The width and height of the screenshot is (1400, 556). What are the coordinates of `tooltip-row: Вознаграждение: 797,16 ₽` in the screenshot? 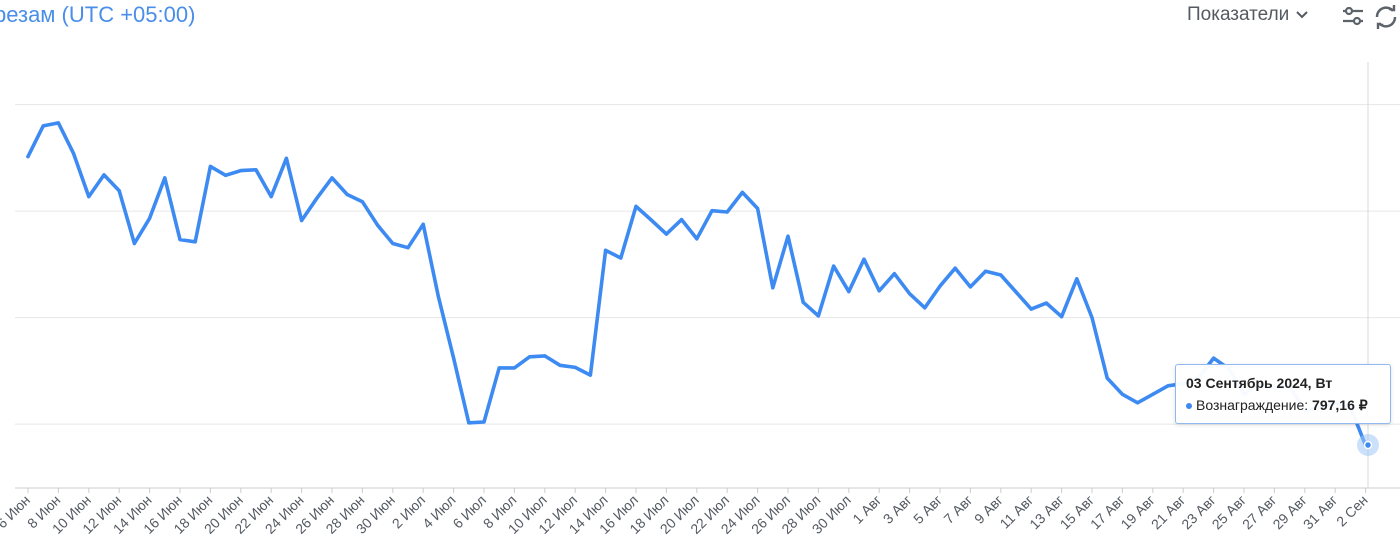 It's located at (1288, 405).